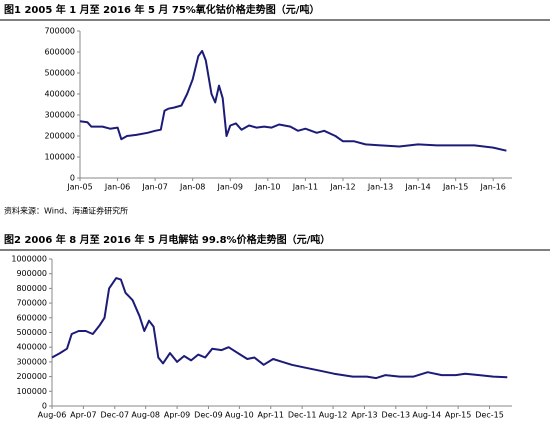 The image size is (550, 422). I want to click on x-tick-label: Apr-11, so click(271, 415).